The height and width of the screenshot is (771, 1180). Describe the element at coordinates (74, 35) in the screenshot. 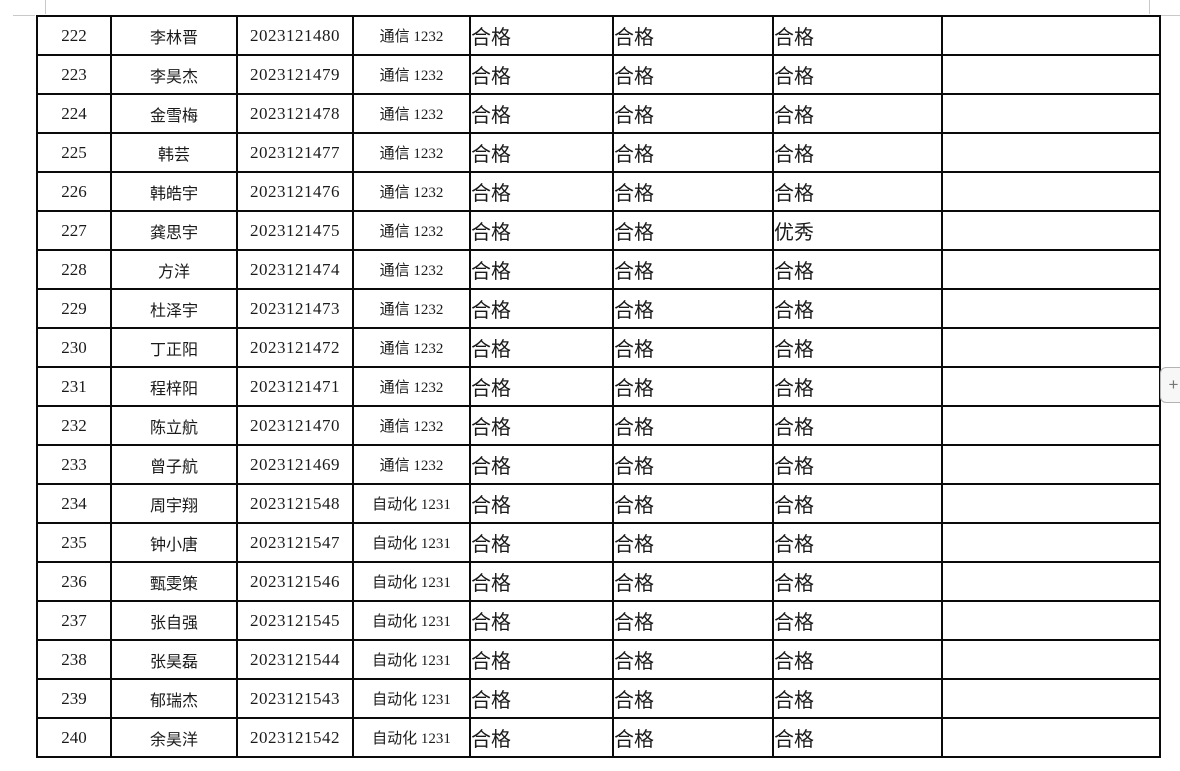

I see `cell-row-number: 222` at that location.